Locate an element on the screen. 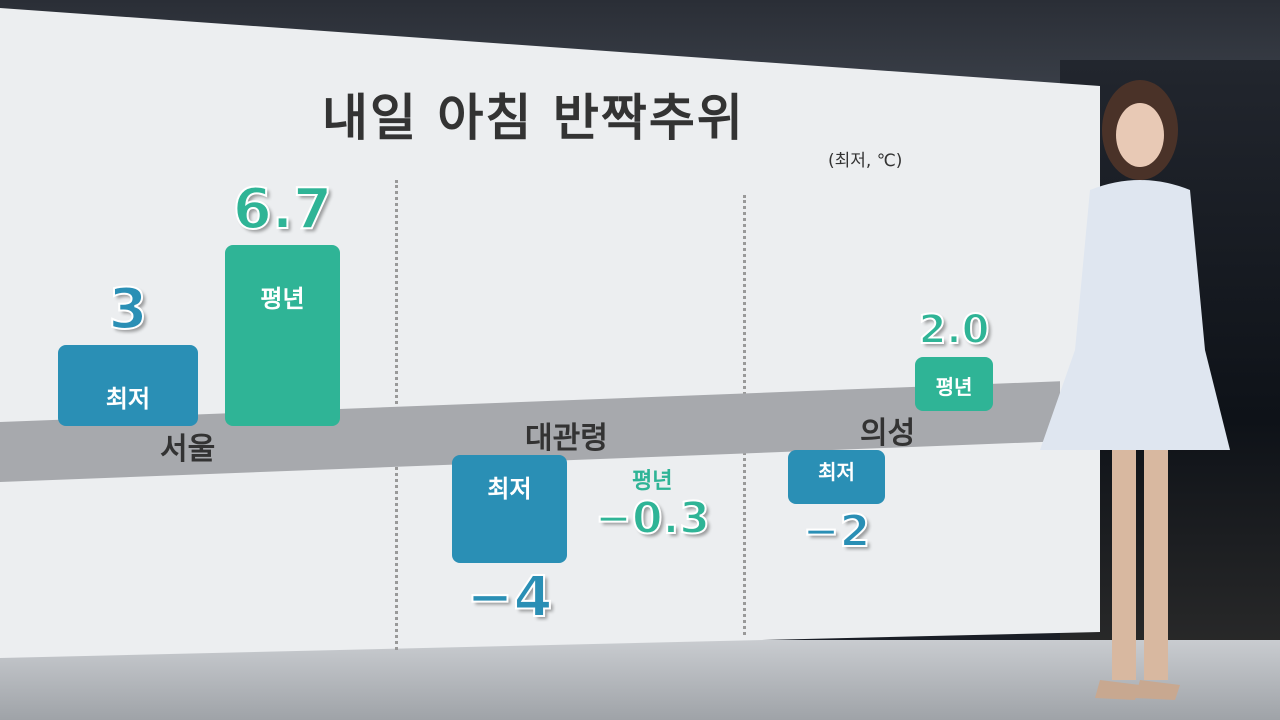 This screenshot has width=1280, height=720. series-label: 평년 is located at coordinates (652, 481).